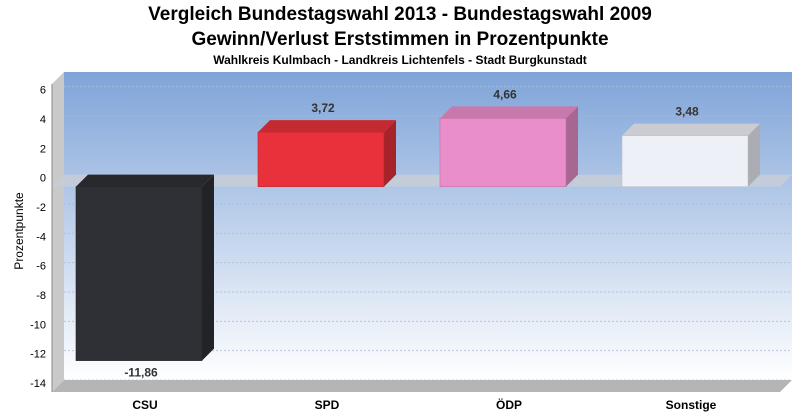 The height and width of the screenshot is (420, 800). What do you see at coordinates (38, 355) in the screenshot?
I see `y-tick-label: -12` at bounding box center [38, 355].